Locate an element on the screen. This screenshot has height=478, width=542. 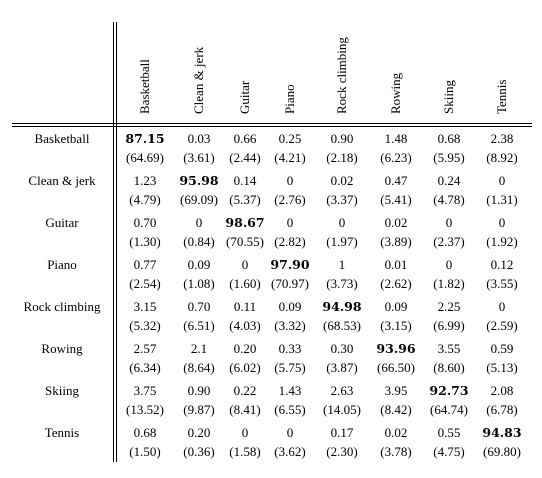
row-label: Rock climbing is located at coordinates (62, 306).